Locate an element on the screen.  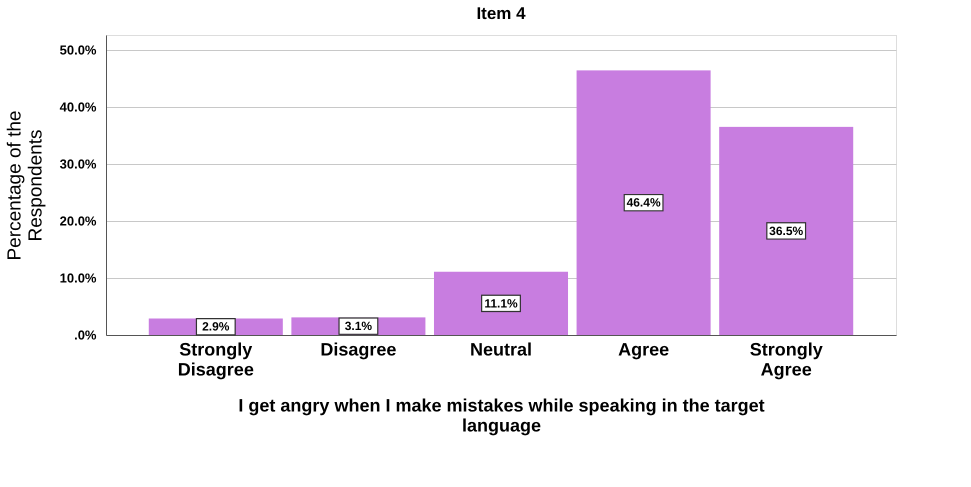
data-label: 11.1% is located at coordinates (501, 303).